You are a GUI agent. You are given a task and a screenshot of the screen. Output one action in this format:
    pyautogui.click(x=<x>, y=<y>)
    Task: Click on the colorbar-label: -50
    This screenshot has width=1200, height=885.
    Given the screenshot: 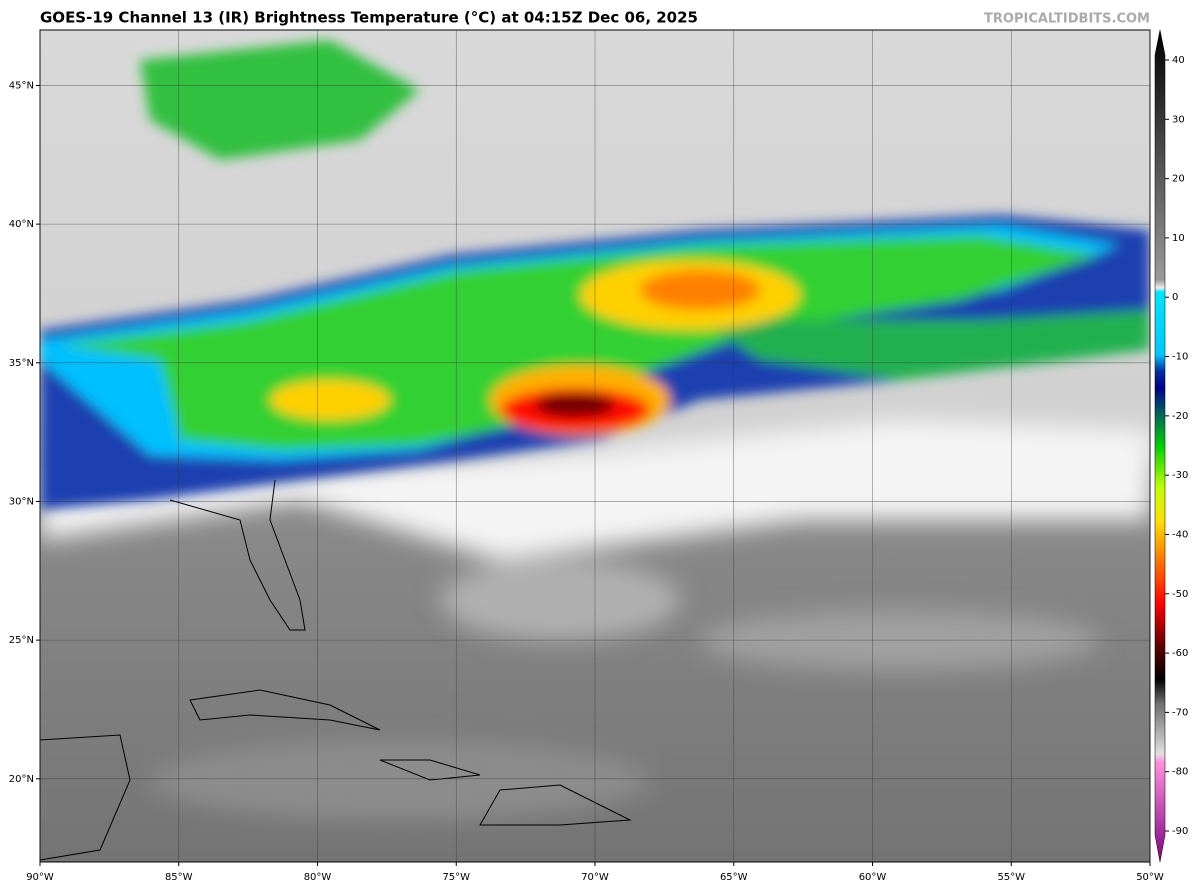 What is the action you would take?
    pyautogui.click(x=1180, y=594)
    